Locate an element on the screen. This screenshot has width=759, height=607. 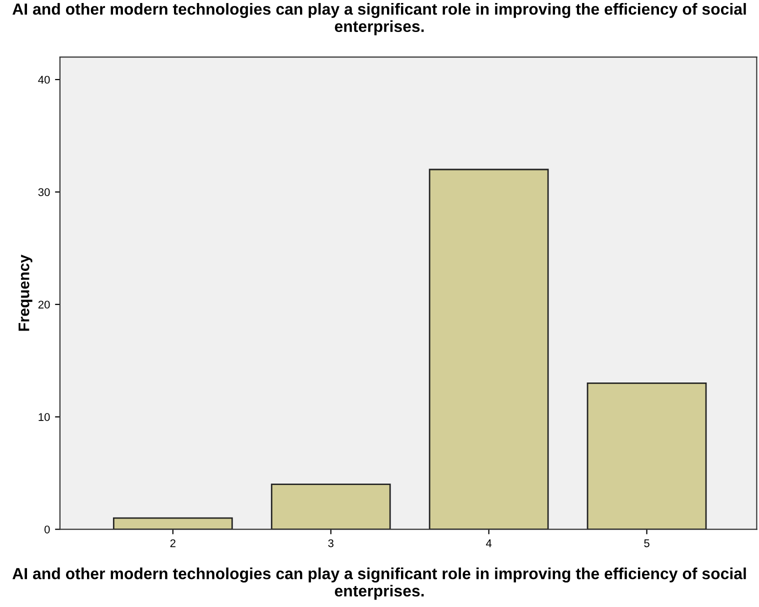
x-tick-label: 3 is located at coordinates (331, 543).